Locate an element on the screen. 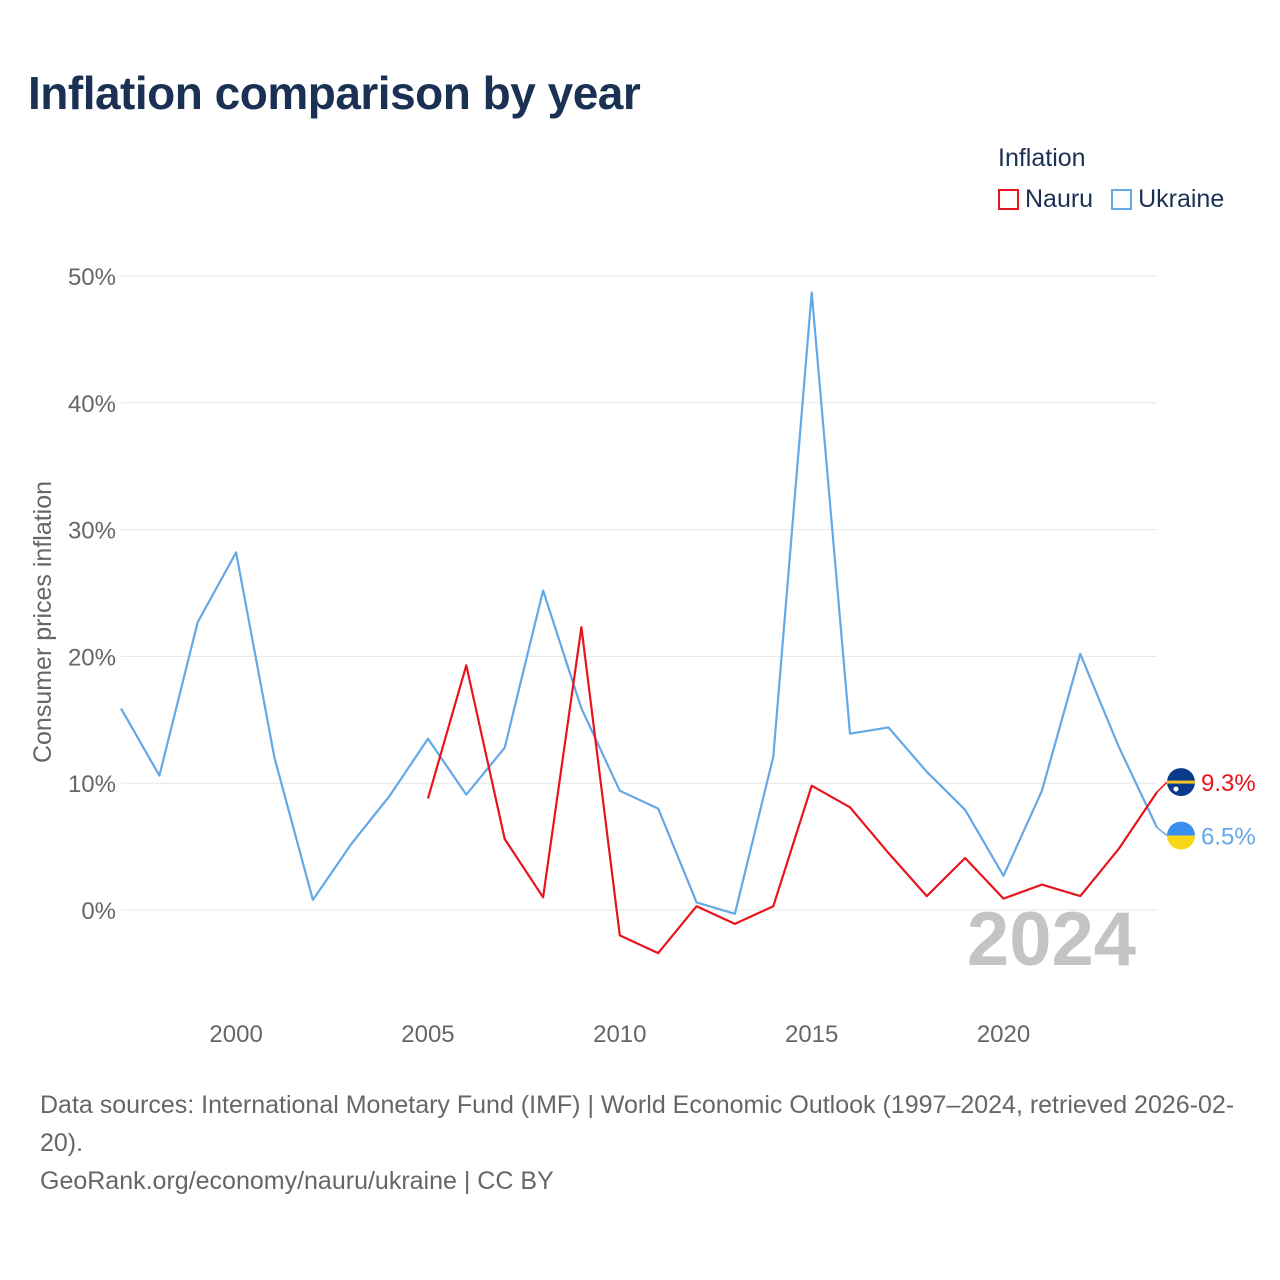  connector-ukraine is located at coordinates (1162, 831).